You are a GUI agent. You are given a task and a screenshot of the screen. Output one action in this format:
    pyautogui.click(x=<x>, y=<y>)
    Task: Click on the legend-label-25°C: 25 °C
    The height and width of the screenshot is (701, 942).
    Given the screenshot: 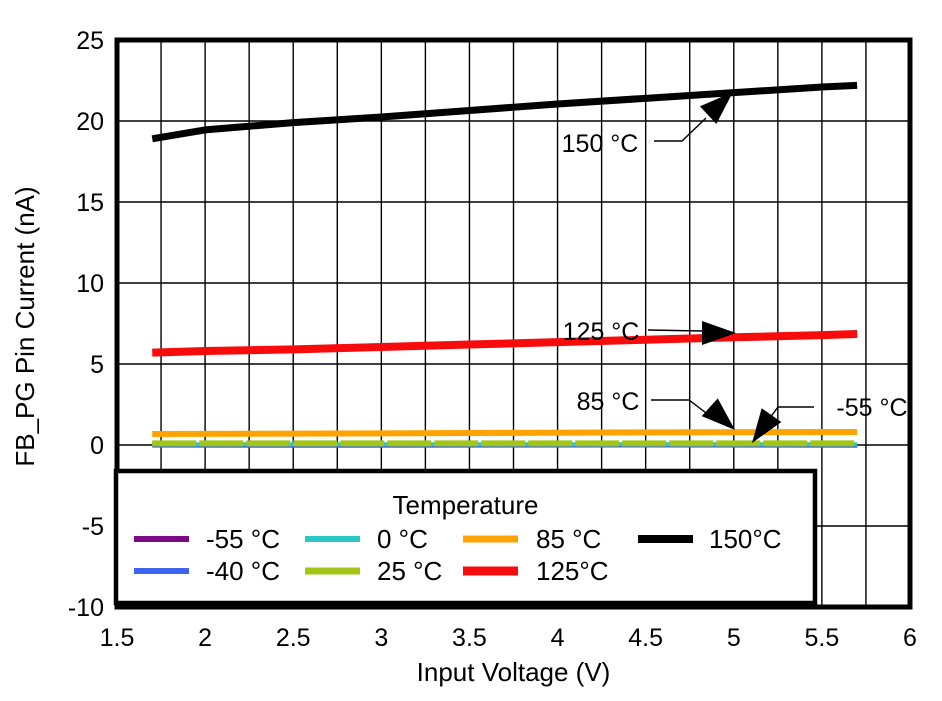 What is the action you would take?
    pyautogui.click(x=409, y=571)
    